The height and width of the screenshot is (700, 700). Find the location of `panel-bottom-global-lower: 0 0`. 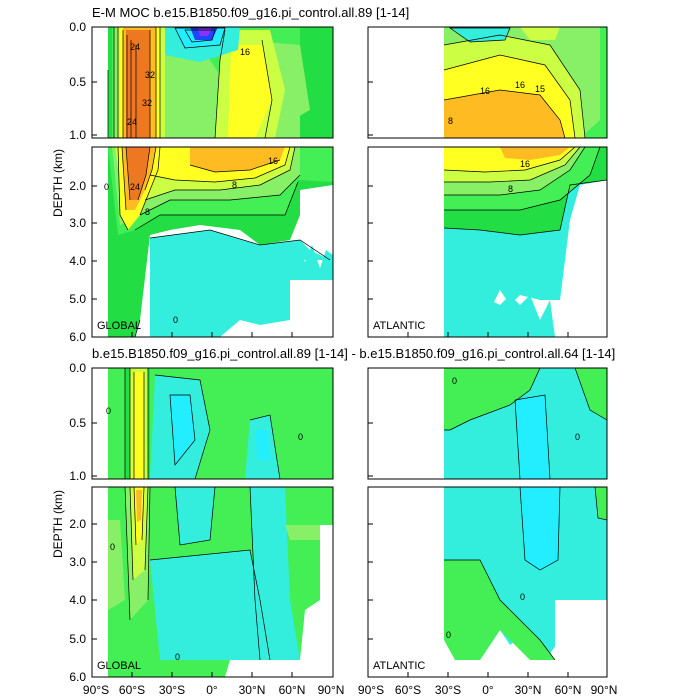

panel-bottom-global-lower: 0 0 is located at coordinates (212, 582).